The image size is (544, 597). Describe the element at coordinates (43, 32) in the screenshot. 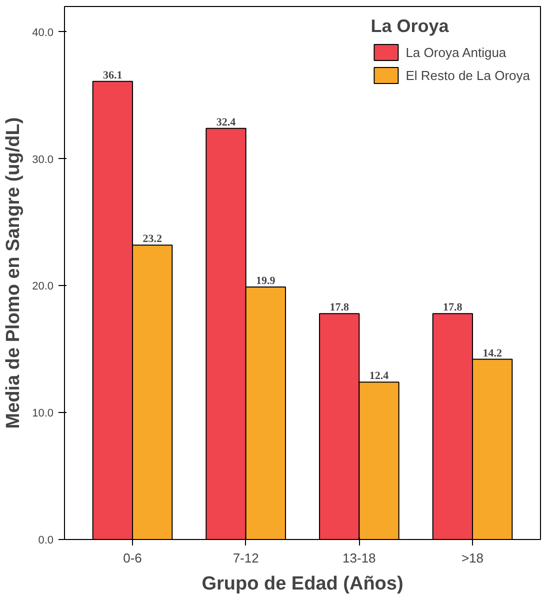

I see `y-tick-label: 40.0` at that location.